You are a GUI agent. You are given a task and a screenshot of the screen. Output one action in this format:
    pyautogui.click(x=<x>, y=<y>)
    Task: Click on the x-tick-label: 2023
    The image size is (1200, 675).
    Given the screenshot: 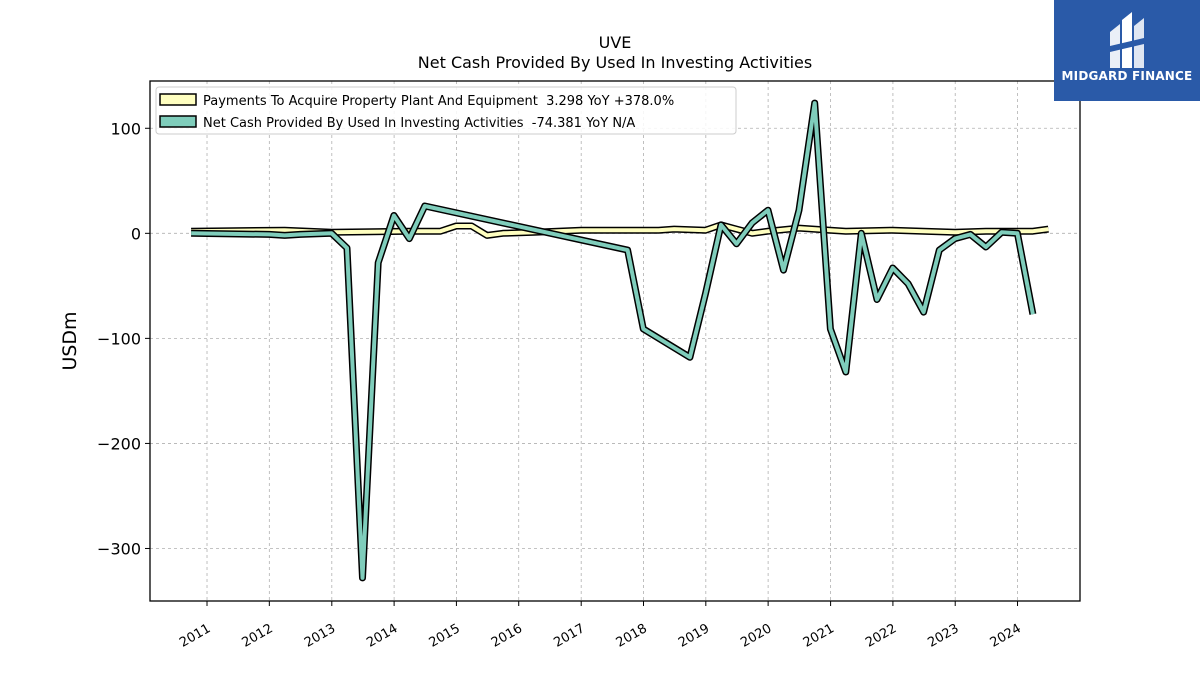 What is the action you would take?
    pyautogui.click(x=943, y=636)
    